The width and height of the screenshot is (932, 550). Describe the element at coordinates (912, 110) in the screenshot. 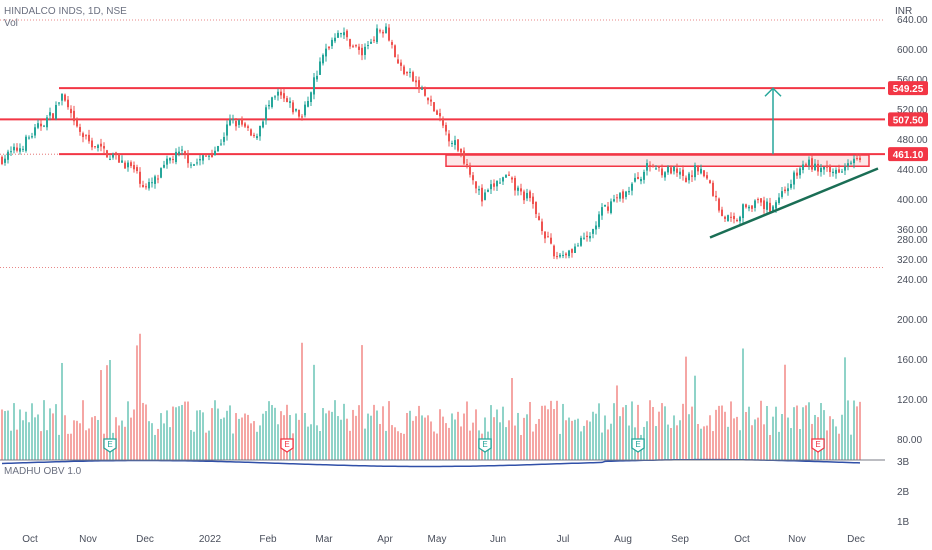

I see `price-tick-label: 520.00` at that location.